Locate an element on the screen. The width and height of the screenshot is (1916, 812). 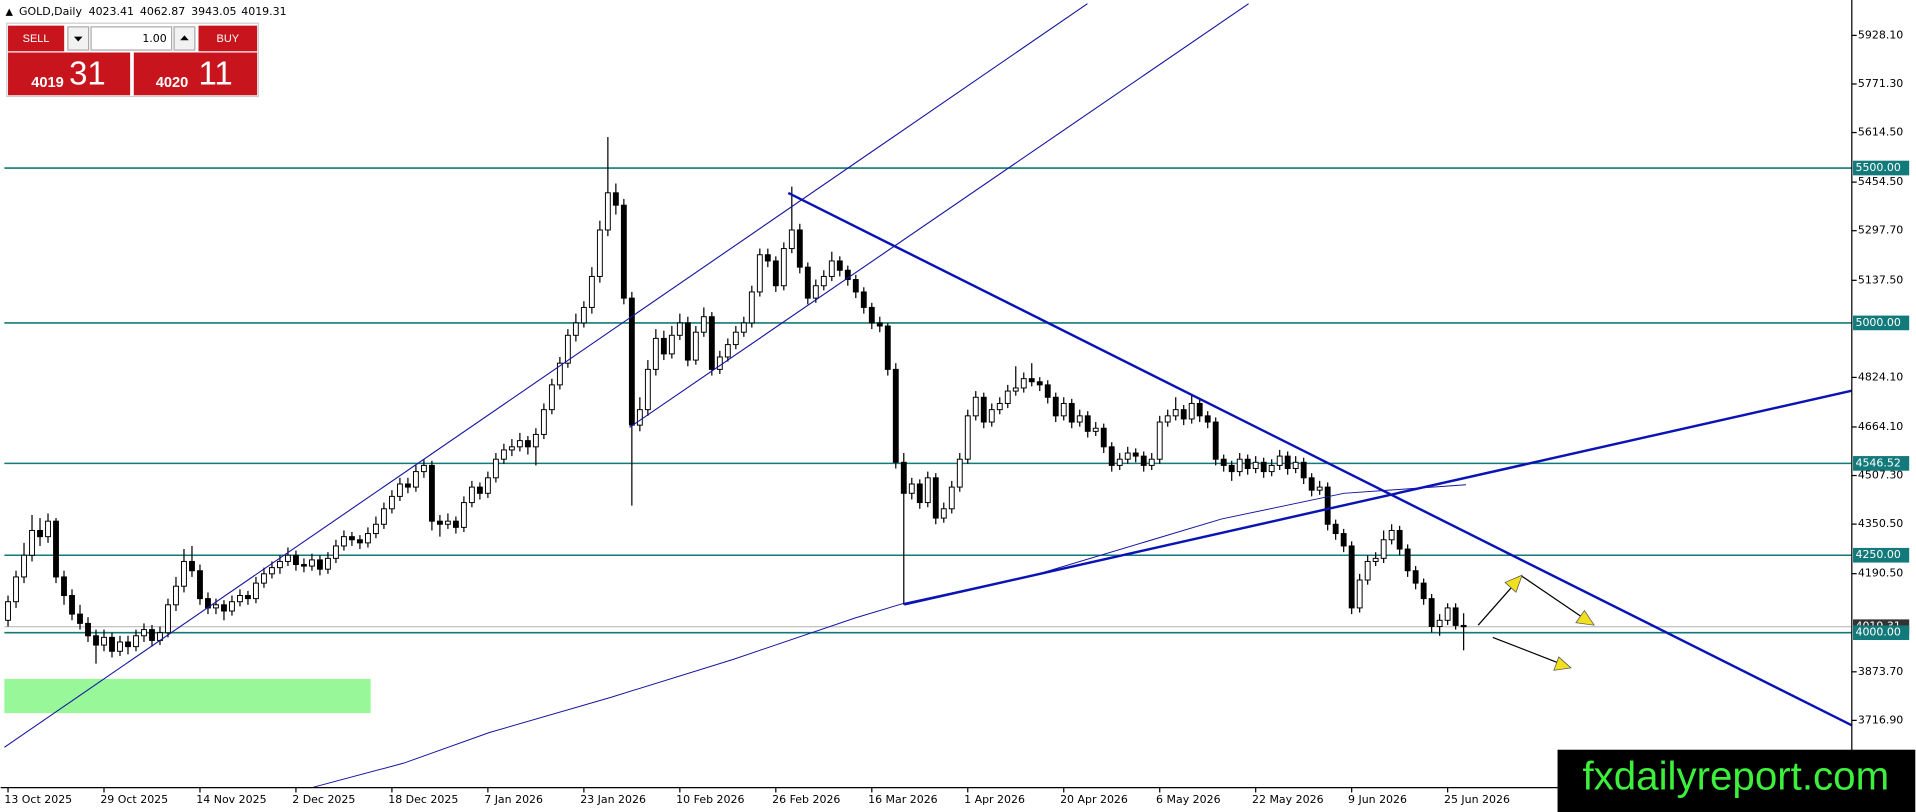
buy-label: BUY is located at coordinates (228, 39).